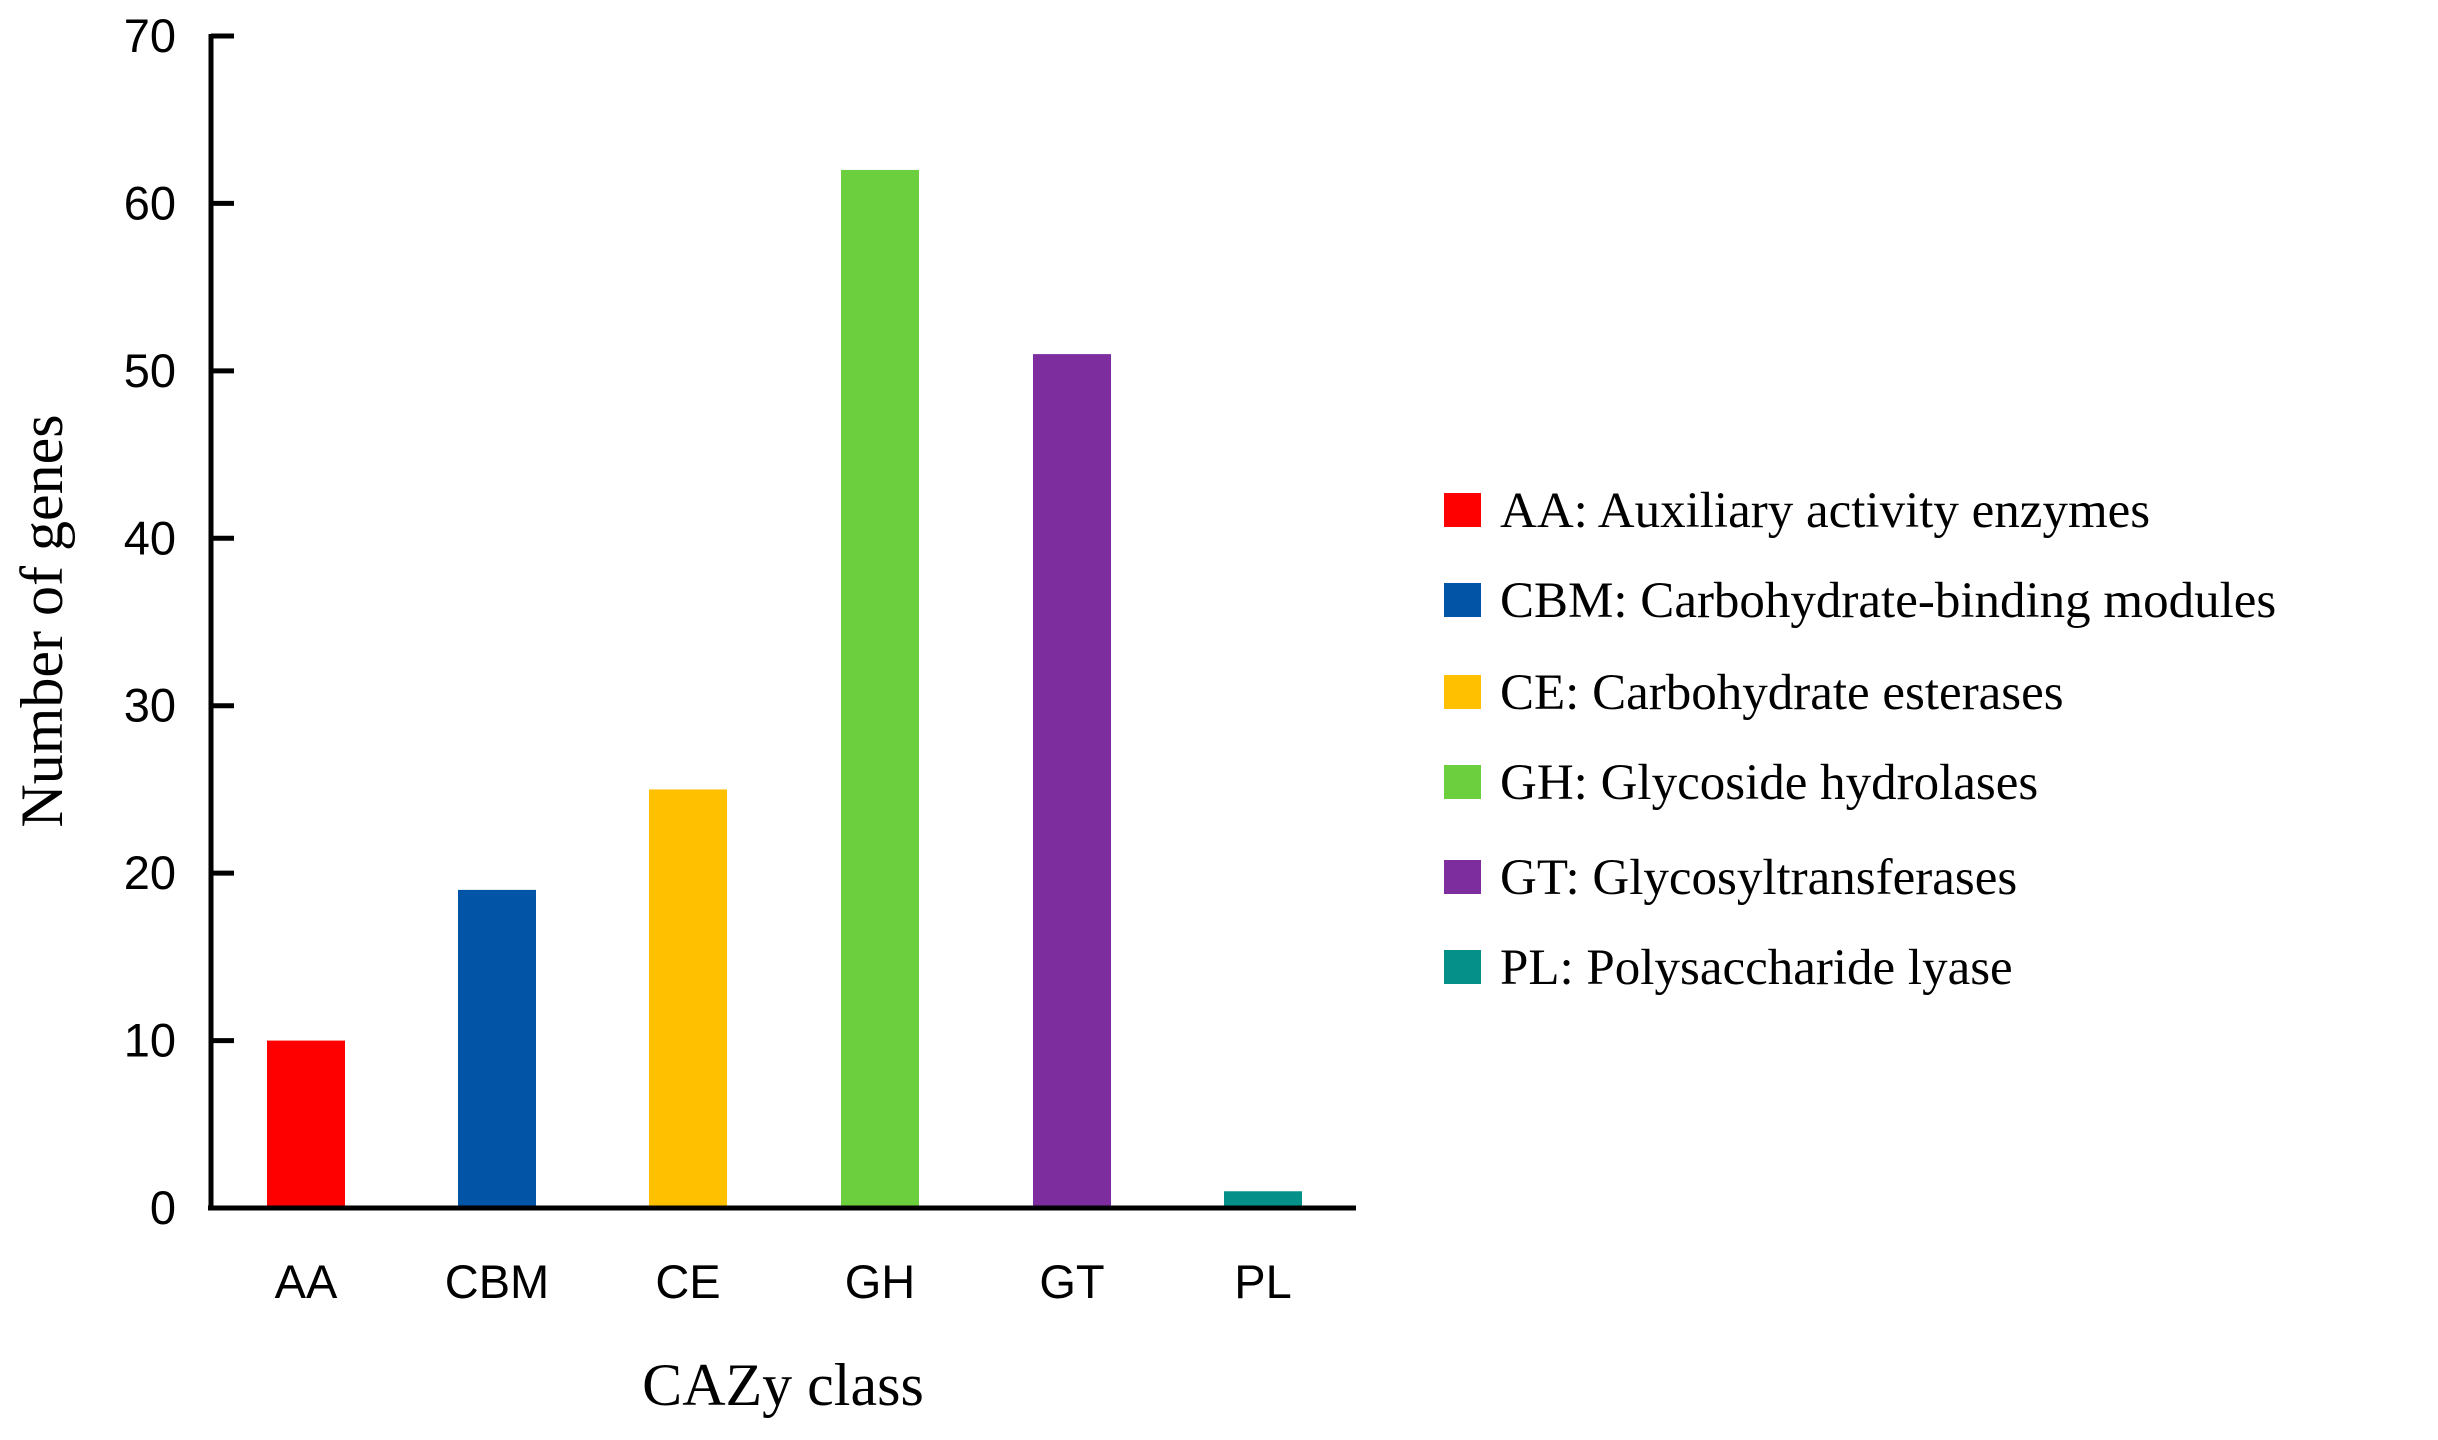  What do you see at coordinates (1758, 878) in the screenshot?
I see `legend-label-gt: GT: Glycosyltransferases` at bounding box center [1758, 878].